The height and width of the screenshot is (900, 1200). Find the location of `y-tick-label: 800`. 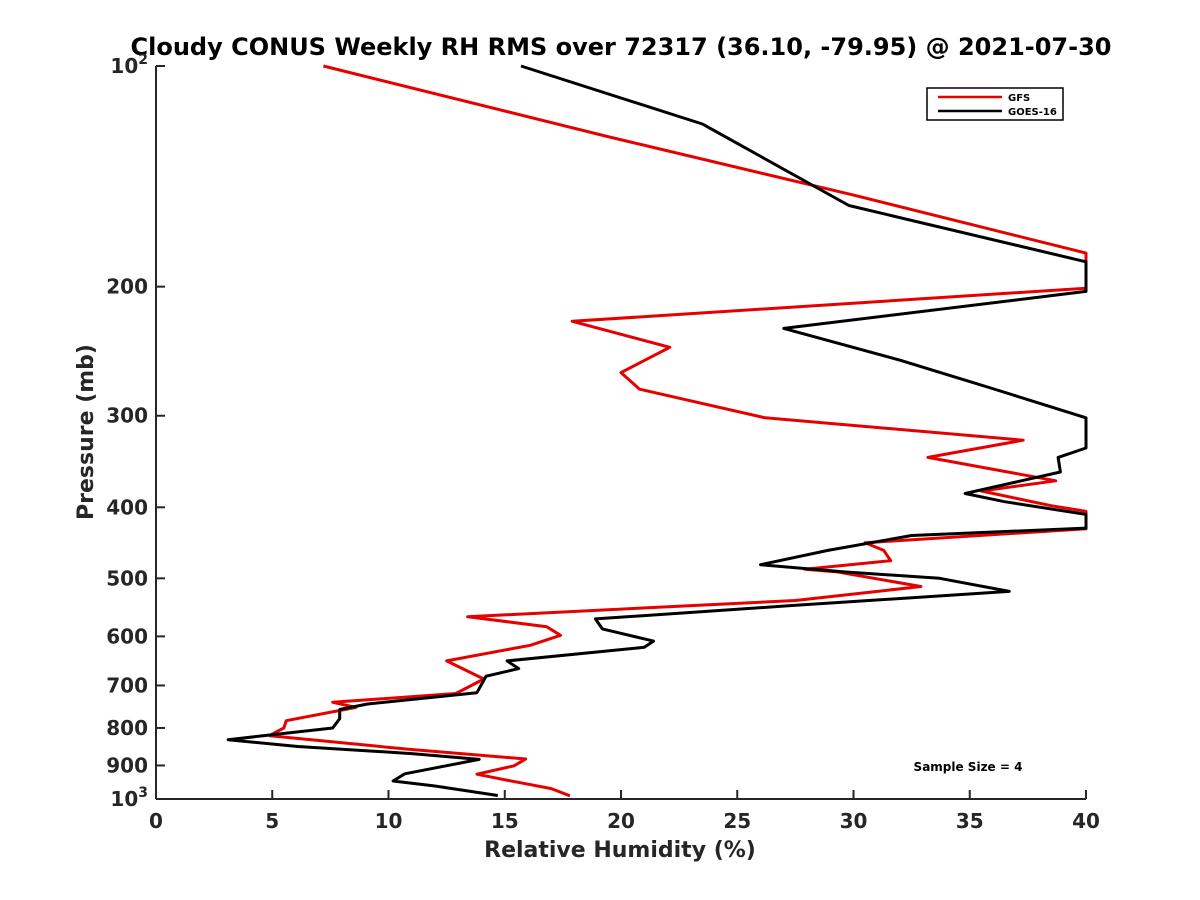

y-tick-label: 800 is located at coordinates (127, 728).